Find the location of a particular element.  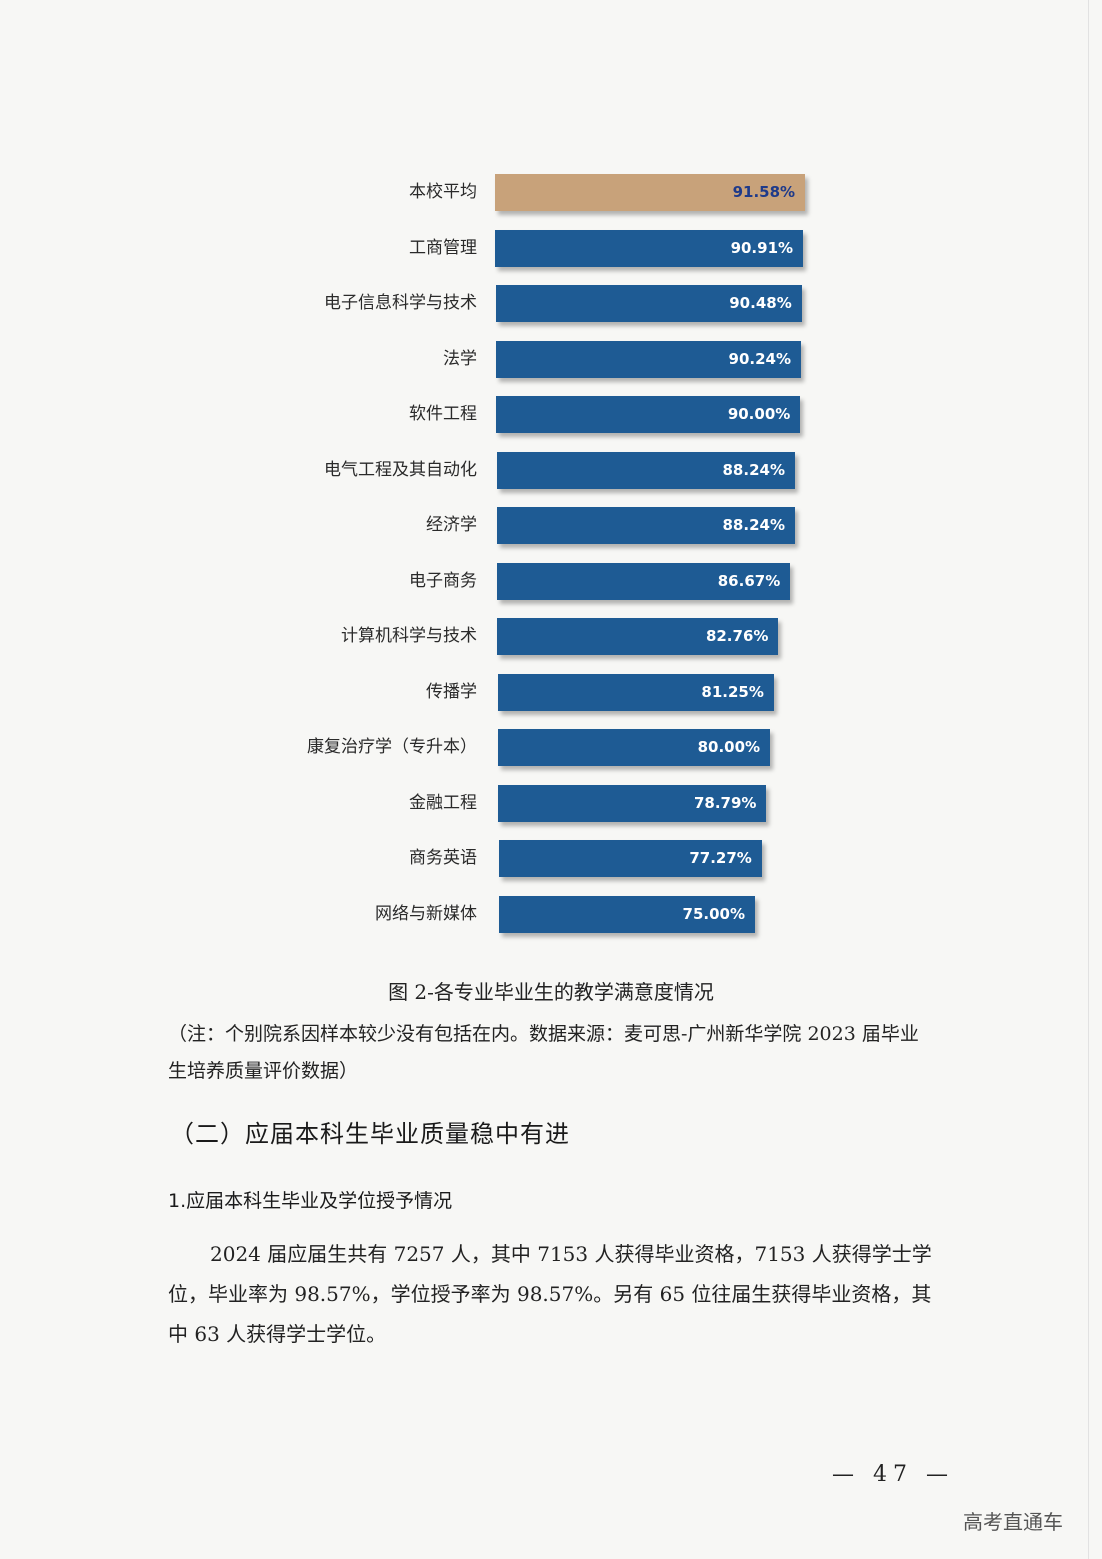

bar-value-label: 81.25% is located at coordinates (732, 691).